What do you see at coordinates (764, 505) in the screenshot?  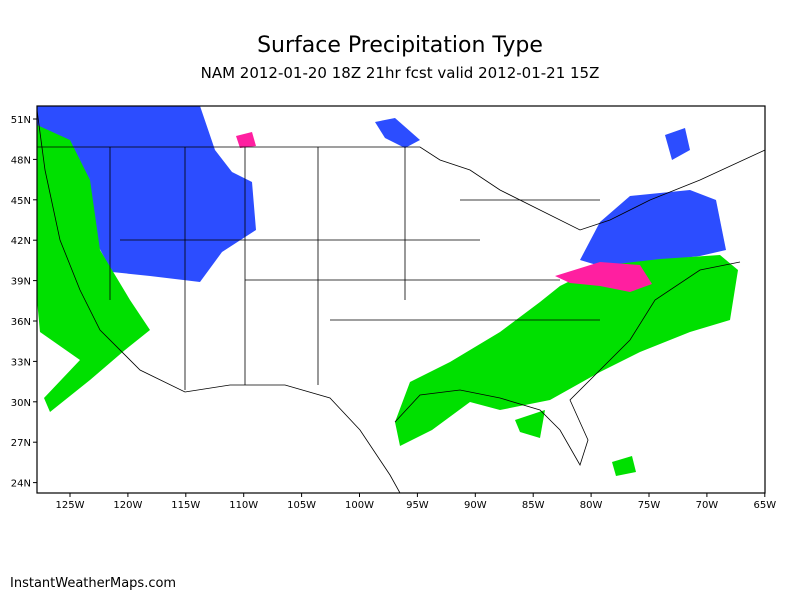 I see `lon-label: 65W` at bounding box center [764, 505].